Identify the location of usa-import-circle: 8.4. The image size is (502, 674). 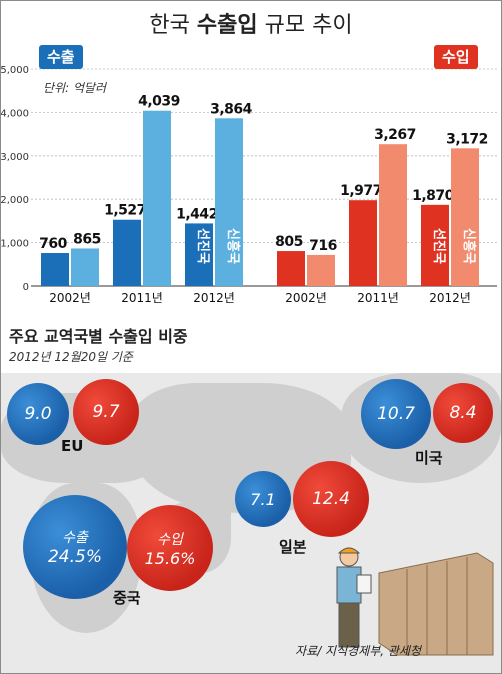
(463, 413).